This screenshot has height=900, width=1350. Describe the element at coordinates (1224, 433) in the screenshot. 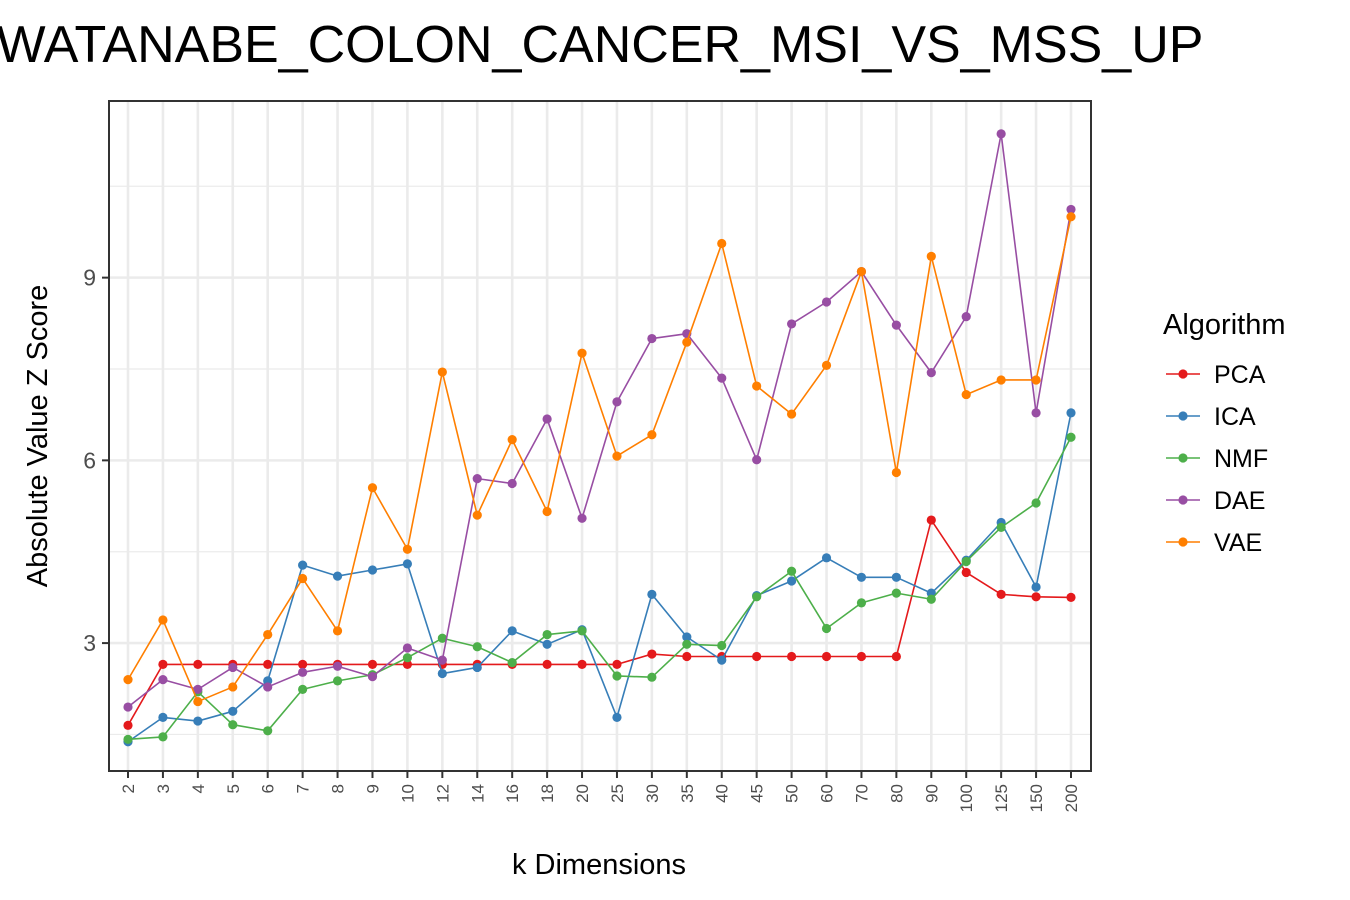

I see `legend: Algorithm PCA ICA NMF DAE VAE` at that location.